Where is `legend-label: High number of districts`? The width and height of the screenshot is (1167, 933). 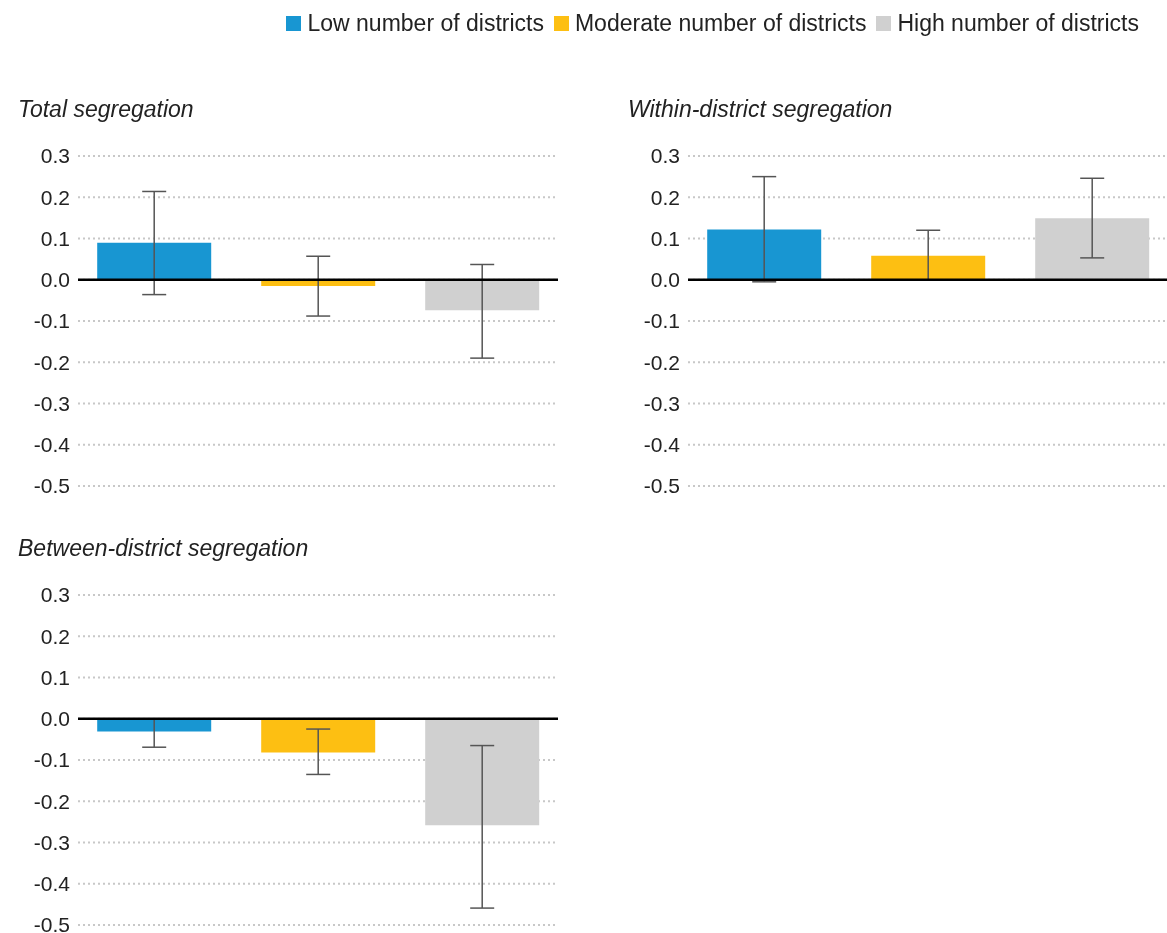
legend-label: High number of districts is located at coordinates (1018, 23).